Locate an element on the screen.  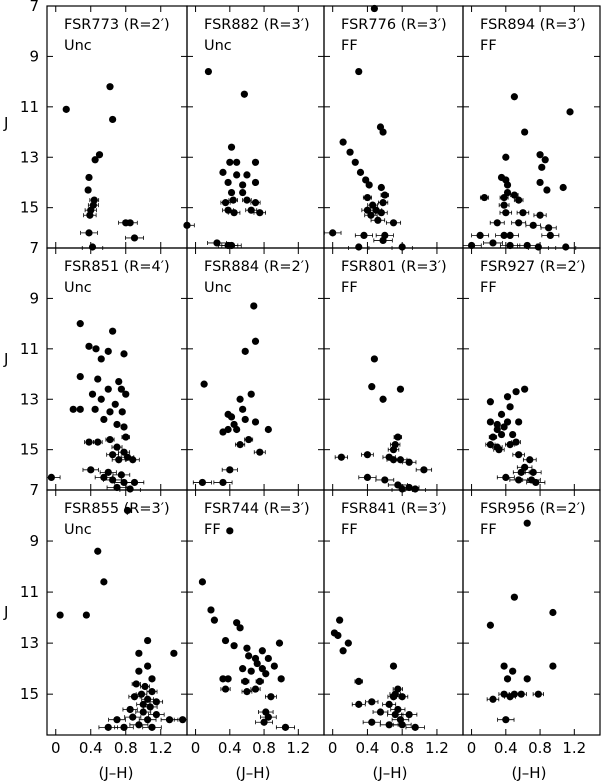
panel-field-type: FF is located at coordinates (212, 530).